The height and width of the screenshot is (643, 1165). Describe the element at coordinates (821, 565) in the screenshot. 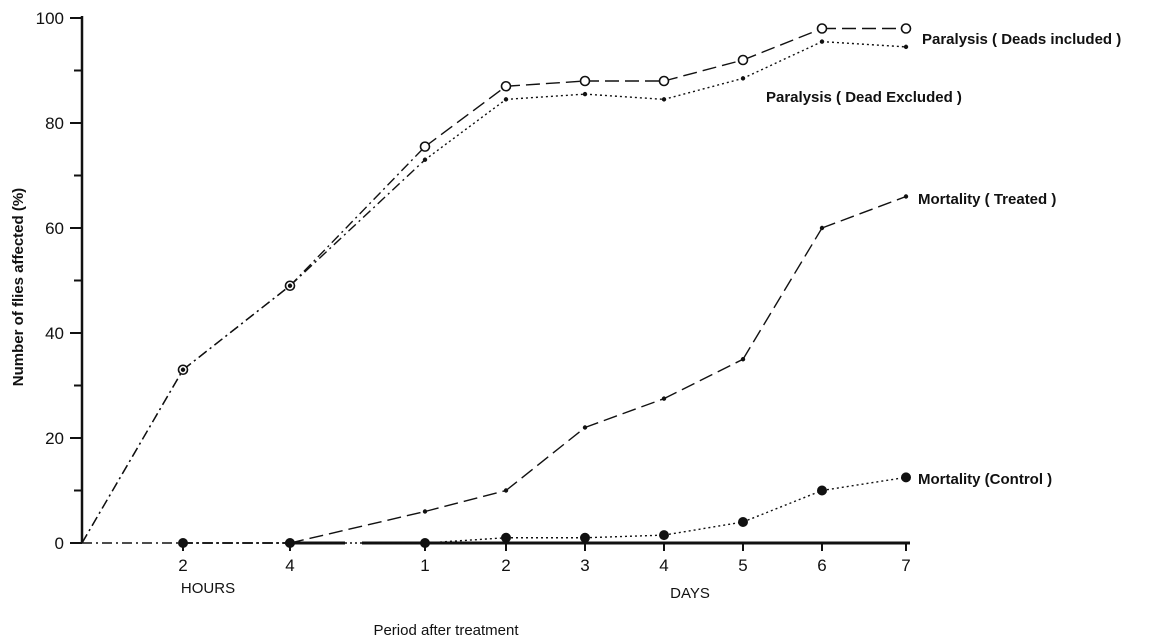

I see `x-tick-label: 6` at that location.